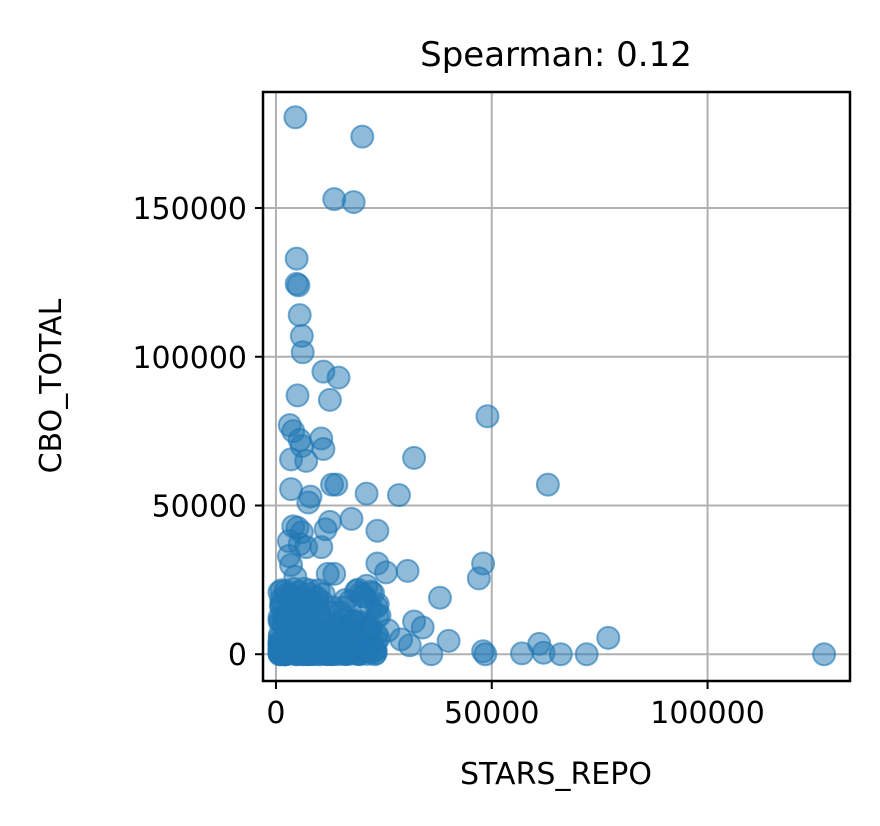  What do you see at coordinates (189, 358) in the screenshot?
I see `y-tick-label: 100000` at bounding box center [189, 358].